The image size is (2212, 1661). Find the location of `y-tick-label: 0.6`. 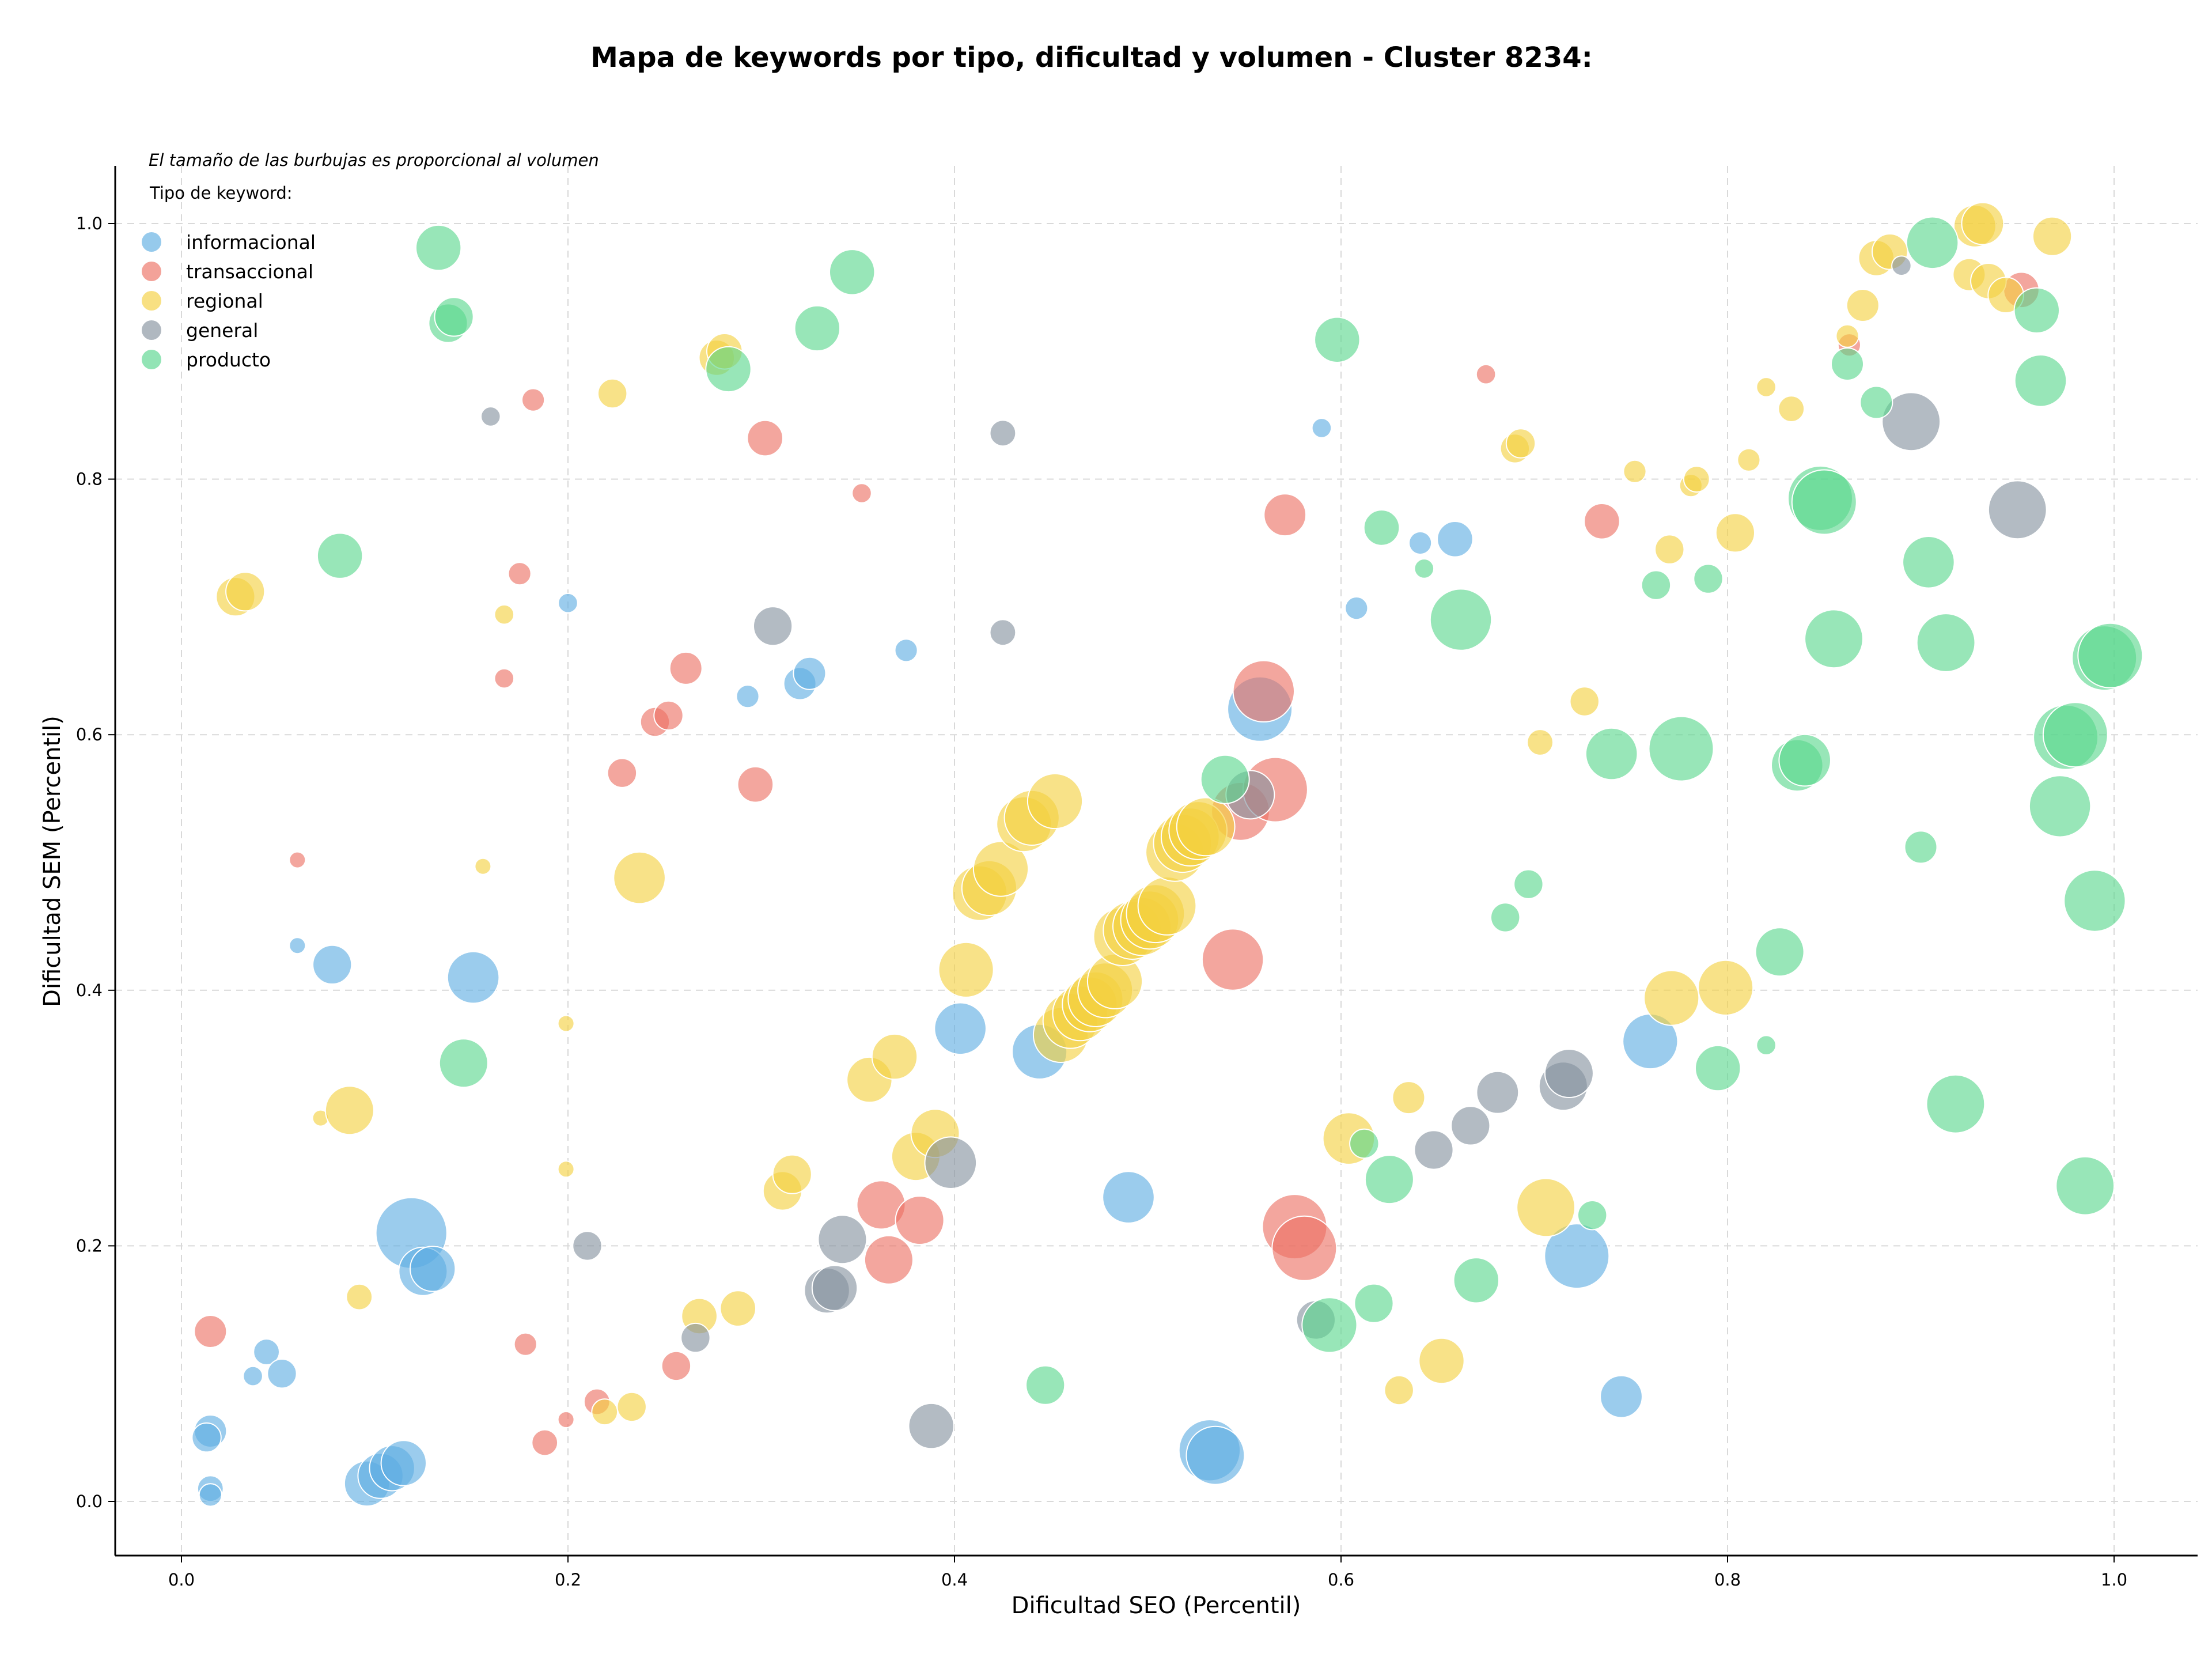

y-tick-label: 0.6 is located at coordinates (89, 734).